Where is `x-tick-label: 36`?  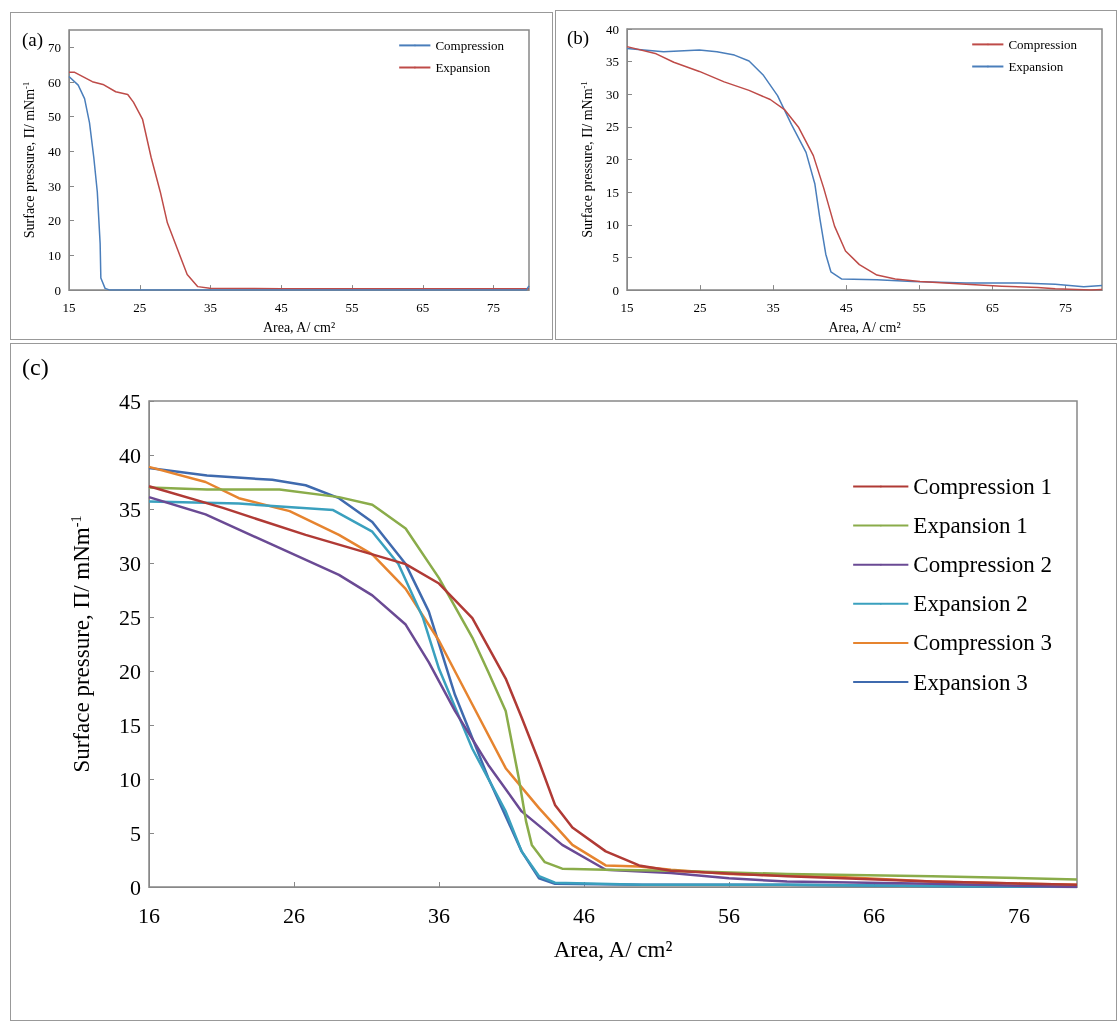
x-tick-label: 36 is located at coordinates (439, 916).